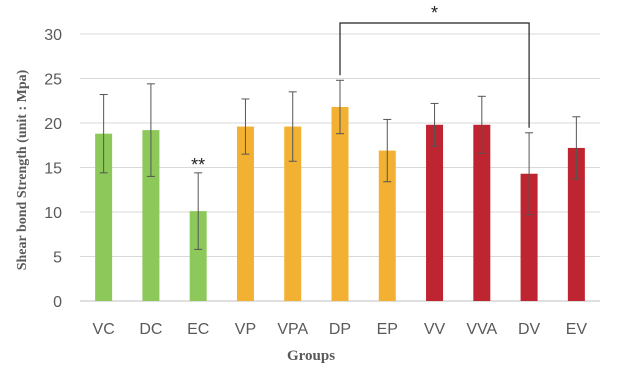  I want to click on error-bar-vv, so click(434, 124).